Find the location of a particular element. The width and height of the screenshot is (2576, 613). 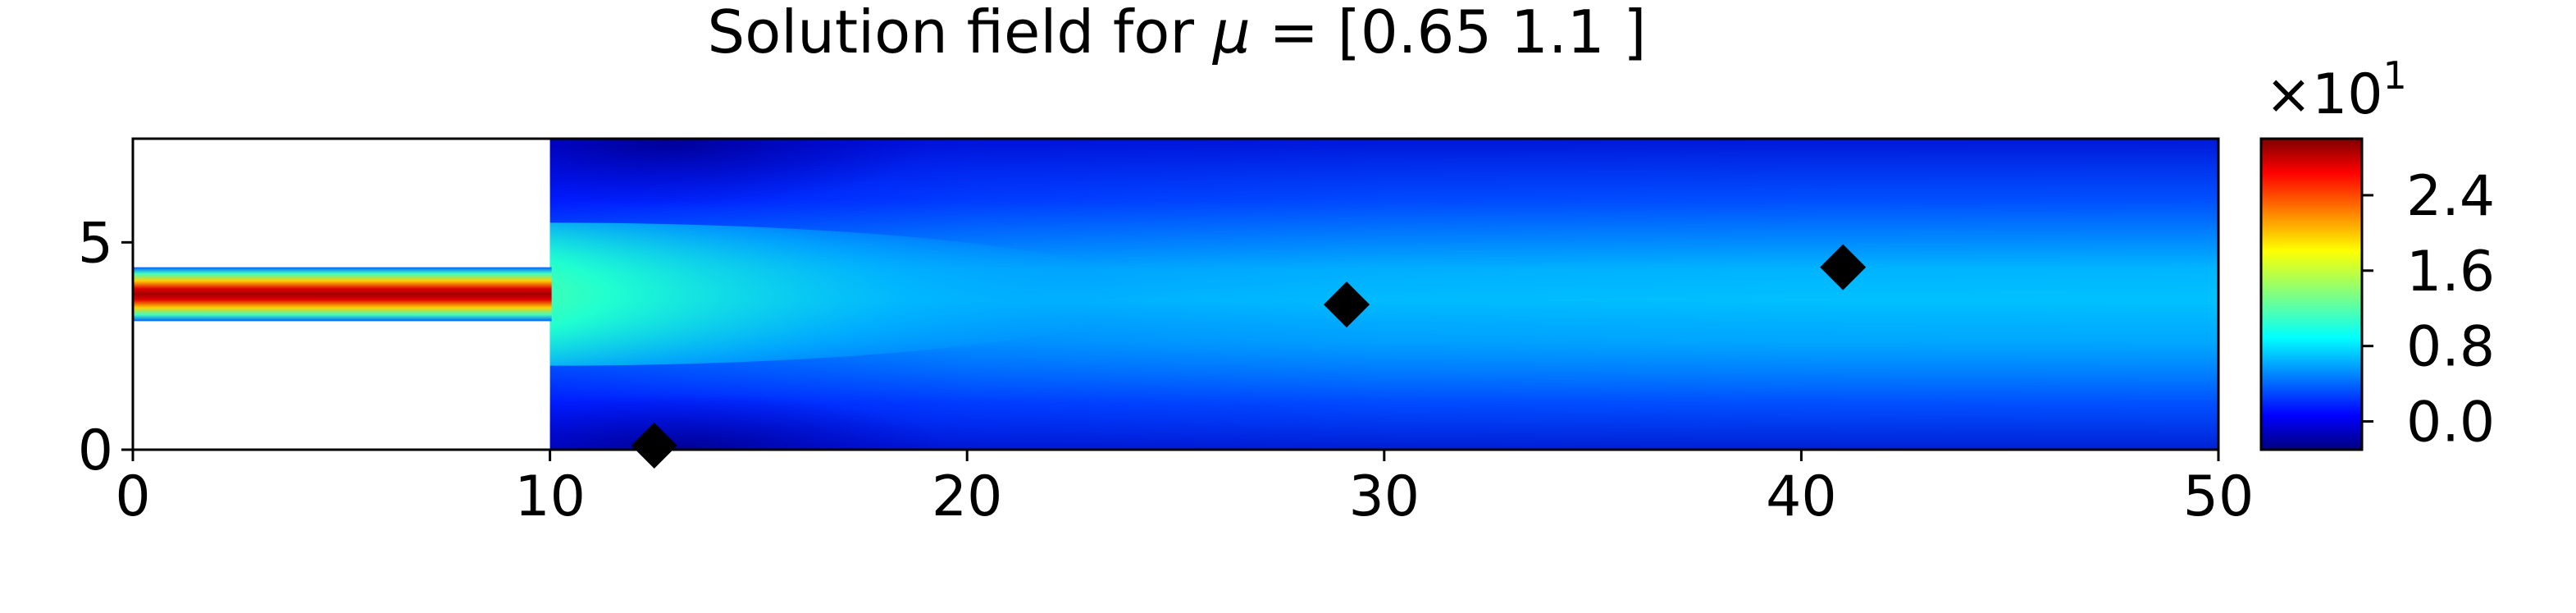

x-tick-label: 40 is located at coordinates (1801, 497).